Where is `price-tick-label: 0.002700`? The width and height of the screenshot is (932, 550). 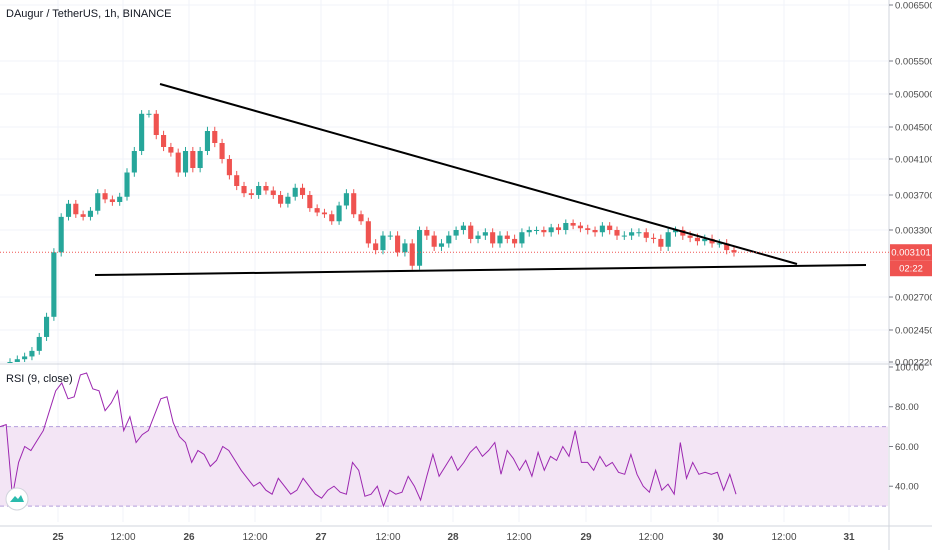 price-tick-label: 0.002700 is located at coordinates (913, 298).